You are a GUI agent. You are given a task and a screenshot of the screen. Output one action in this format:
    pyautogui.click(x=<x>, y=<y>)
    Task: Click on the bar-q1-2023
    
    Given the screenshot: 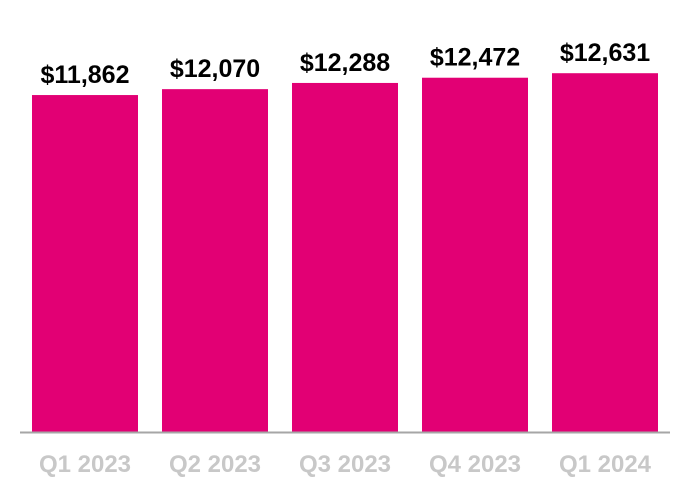 What is the action you would take?
    pyautogui.click(x=85, y=263)
    